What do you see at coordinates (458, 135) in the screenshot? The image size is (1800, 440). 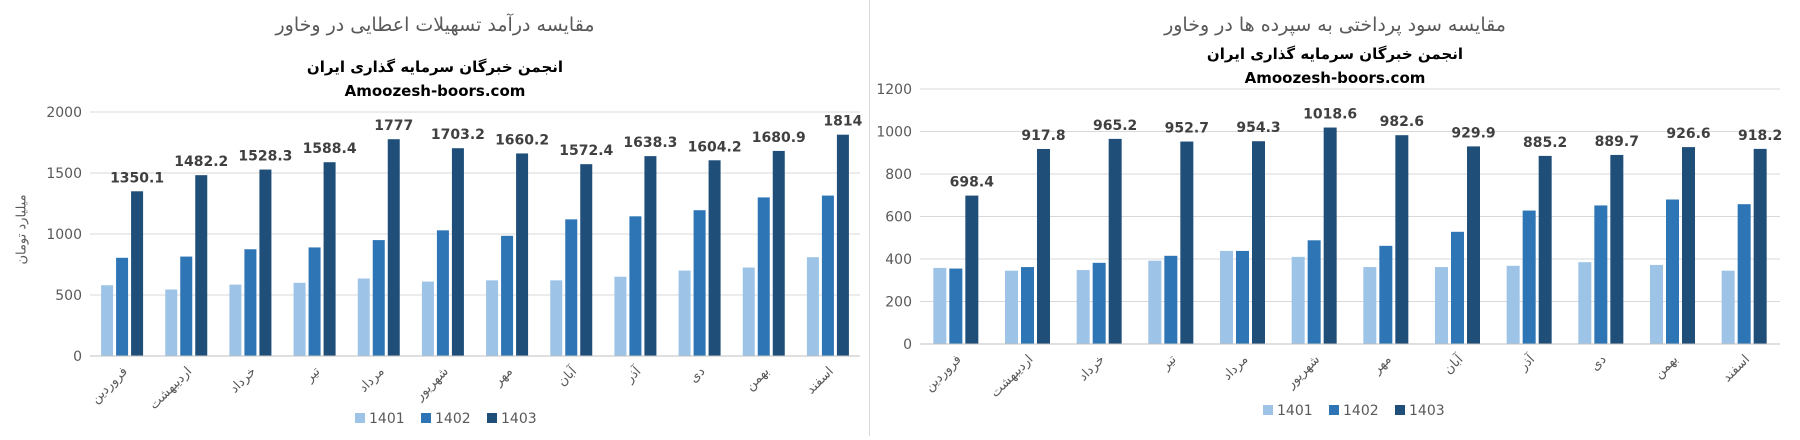 I see `left-data-label: 1703.2` at bounding box center [458, 135].